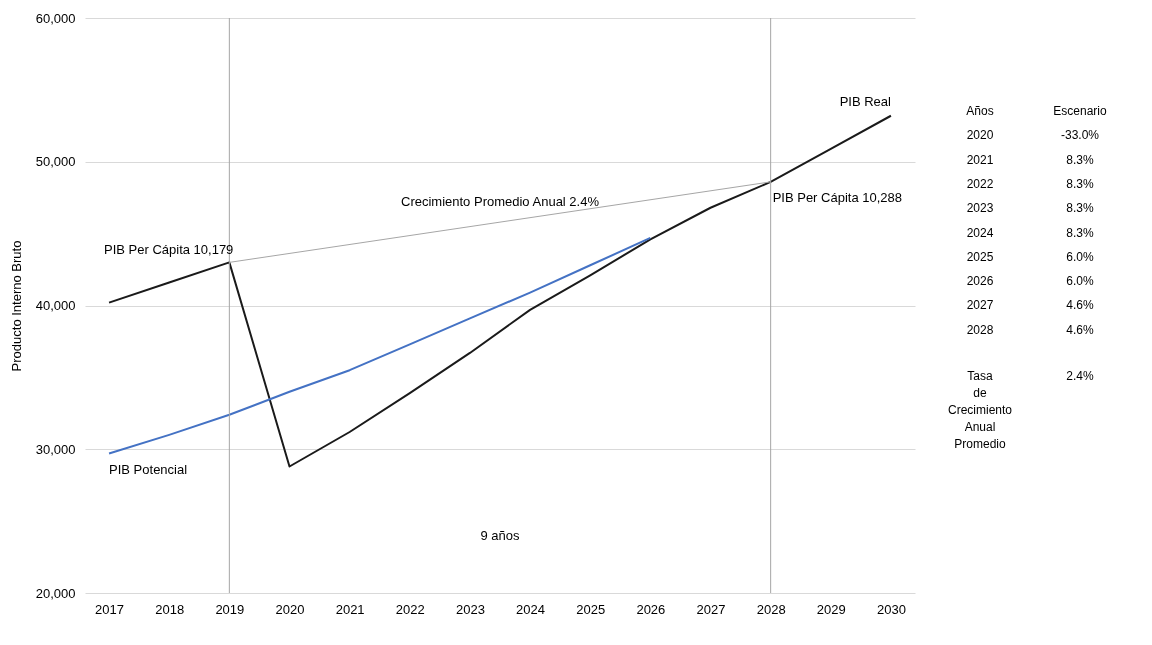 This screenshot has height=645, width=1152. What do you see at coordinates (230, 609) in the screenshot?
I see `x-tick-label: 2019` at bounding box center [230, 609].